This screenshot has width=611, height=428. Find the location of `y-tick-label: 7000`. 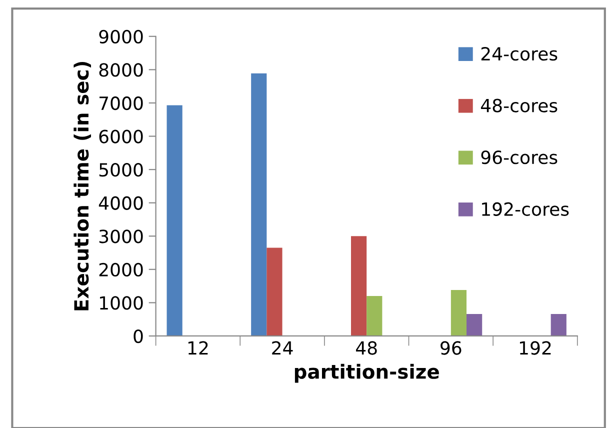

y-tick-label: 7000 is located at coordinates (121, 103).